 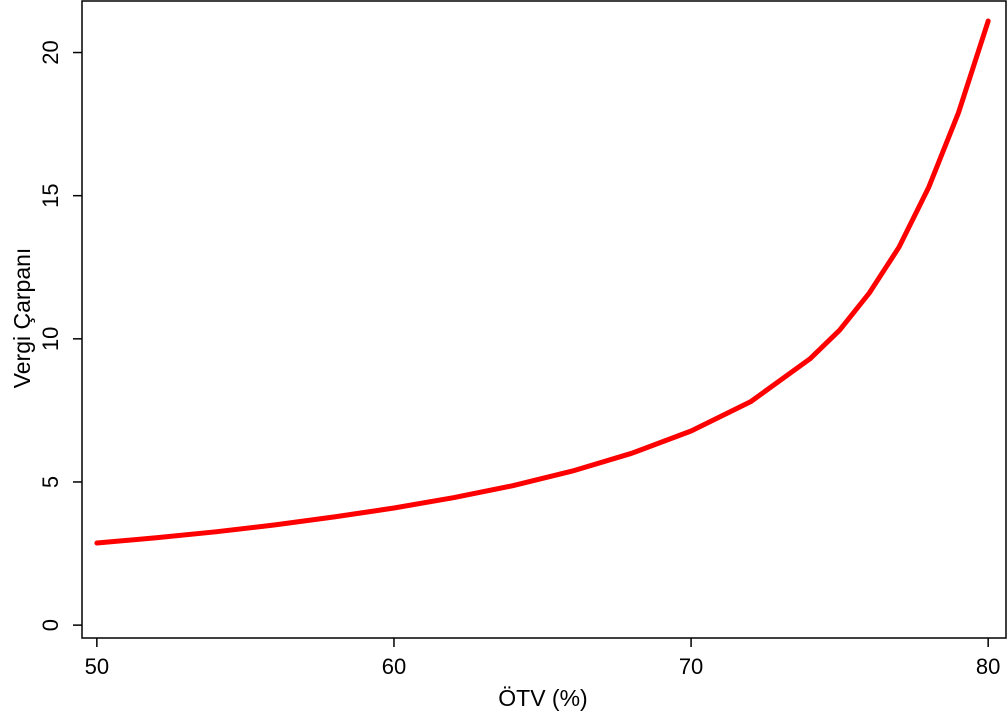 What do you see at coordinates (542, 658) in the screenshot?
I see `x-axis: 50 60 70 80` at bounding box center [542, 658].